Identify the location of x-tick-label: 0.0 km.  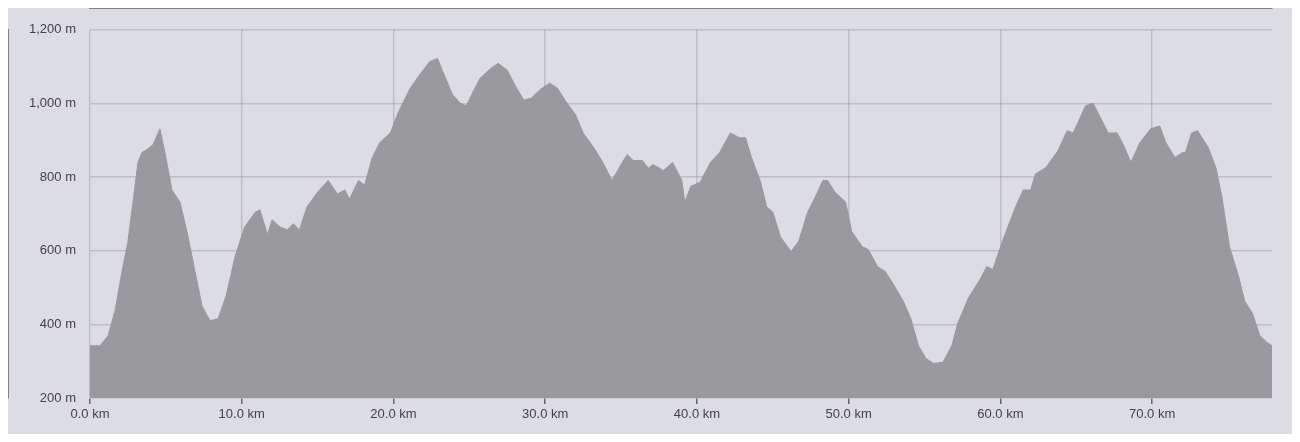
(90, 414).